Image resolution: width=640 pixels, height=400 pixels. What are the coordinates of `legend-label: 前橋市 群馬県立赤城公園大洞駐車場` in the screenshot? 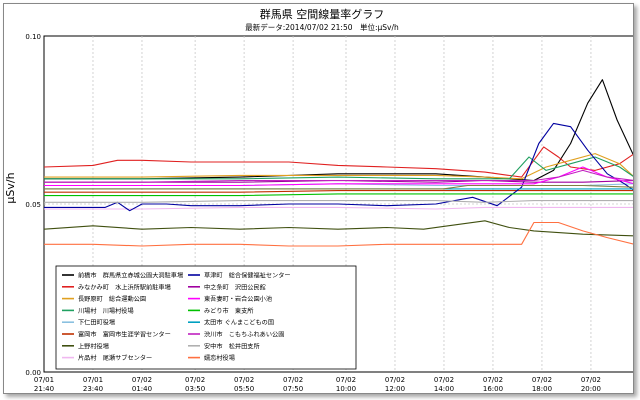 It's located at (130, 276).